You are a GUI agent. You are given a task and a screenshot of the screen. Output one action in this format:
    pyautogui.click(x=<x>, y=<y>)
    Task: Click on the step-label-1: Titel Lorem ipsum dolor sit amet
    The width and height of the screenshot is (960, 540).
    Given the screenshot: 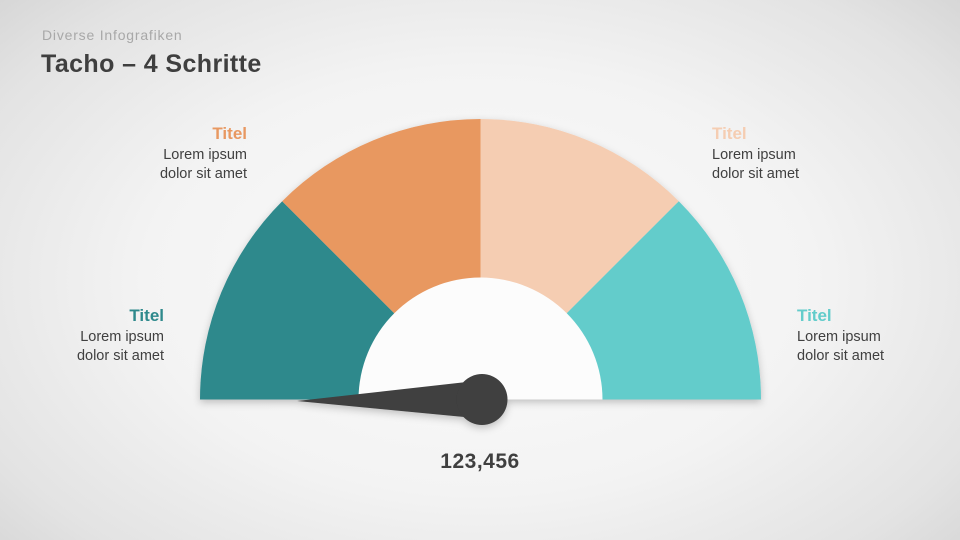 What is the action you would take?
    pyautogui.click(x=89, y=336)
    